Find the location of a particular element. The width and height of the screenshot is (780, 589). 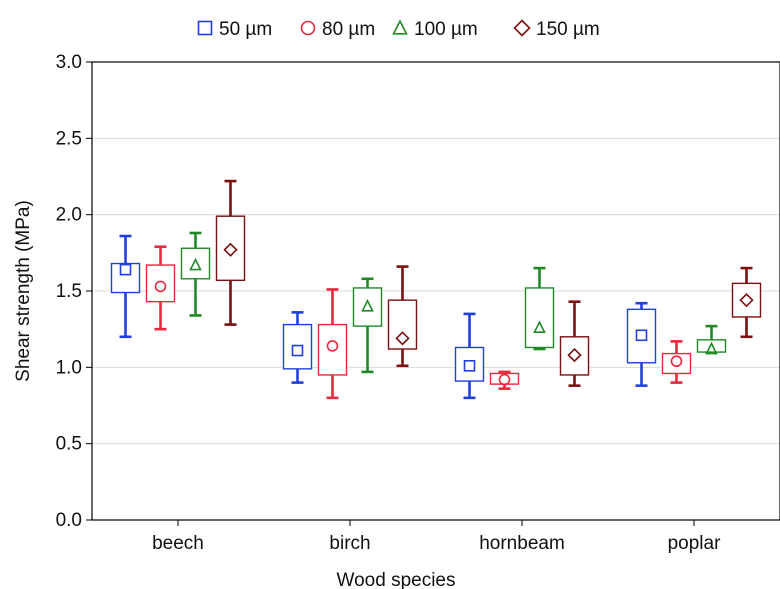

legend-marker-triangle is located at coordinates (400, 27).